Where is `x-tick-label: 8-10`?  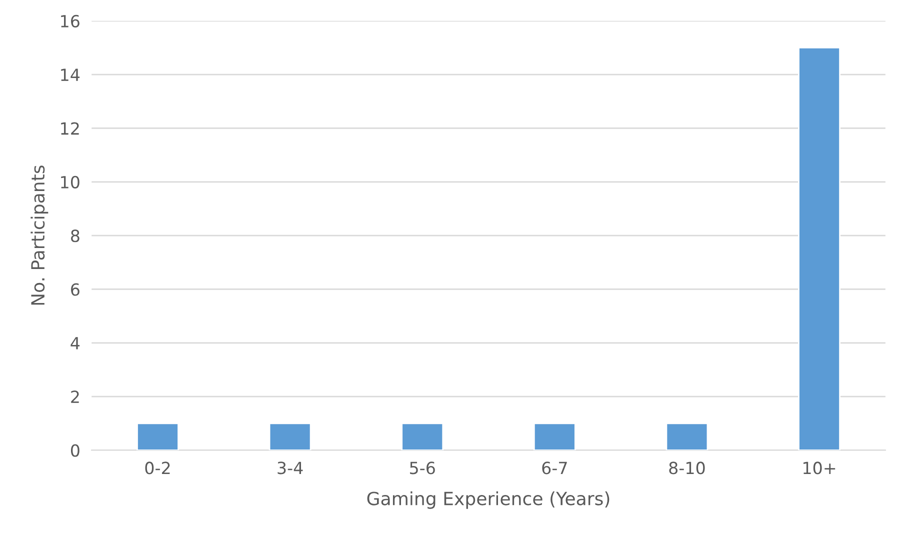 x-tick-label: 8-10 is located at coordinates (687, 468).